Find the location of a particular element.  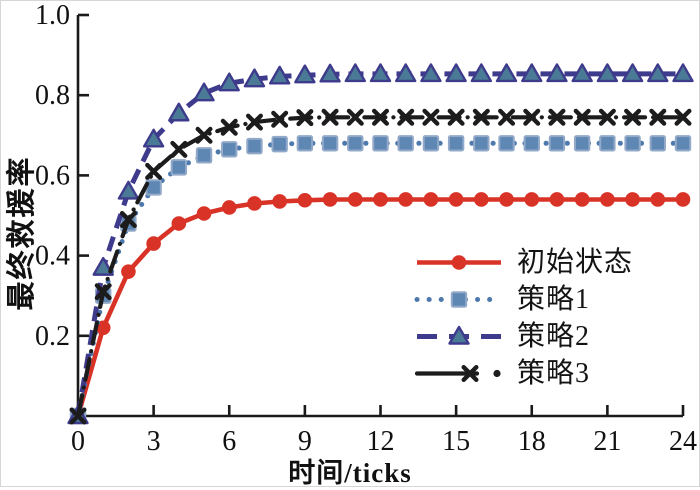

x-tick-label: 21 is located at coordinates (607, 441).